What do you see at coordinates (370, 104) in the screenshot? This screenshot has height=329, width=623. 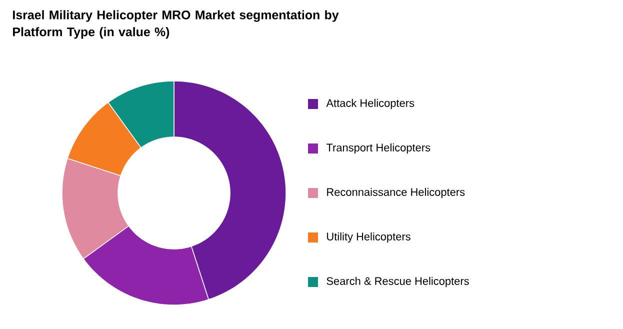 I see `legend-label: Attack Helicopters` at bounding box center [370, 104].